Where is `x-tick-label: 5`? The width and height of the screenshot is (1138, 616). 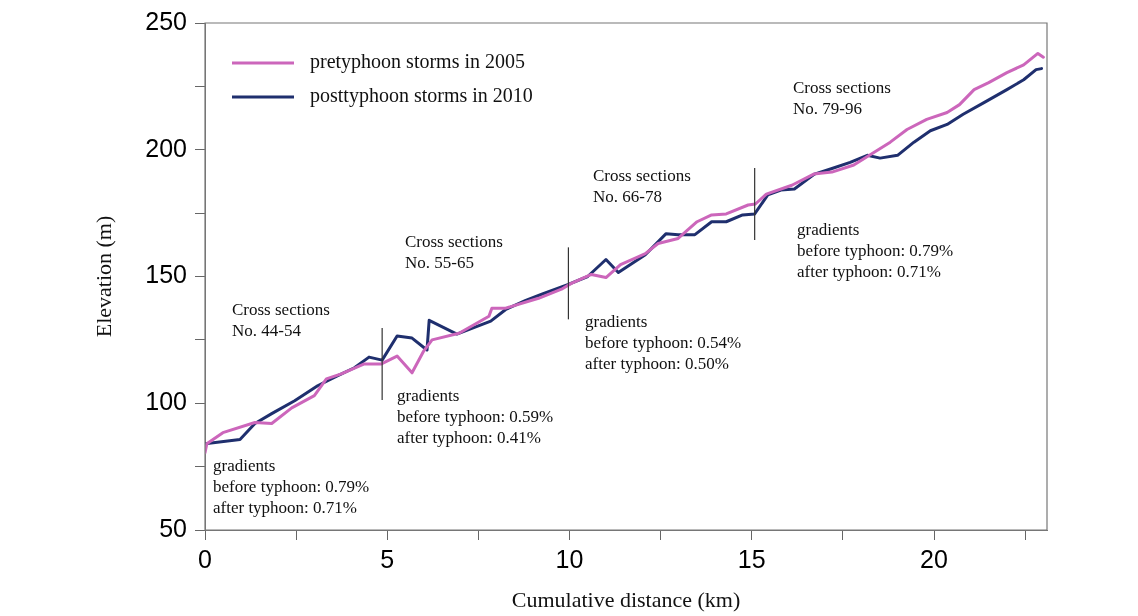
x-tick-label: 5 is located at coordinates (387, 558).